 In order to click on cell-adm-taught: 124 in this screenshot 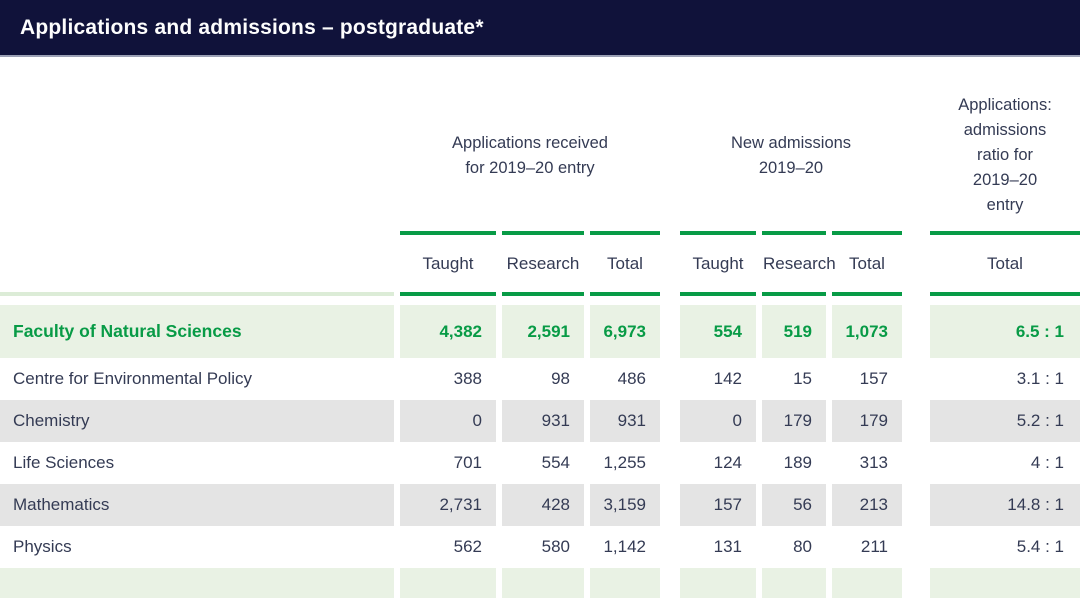, I will do `click(718, 463)`.